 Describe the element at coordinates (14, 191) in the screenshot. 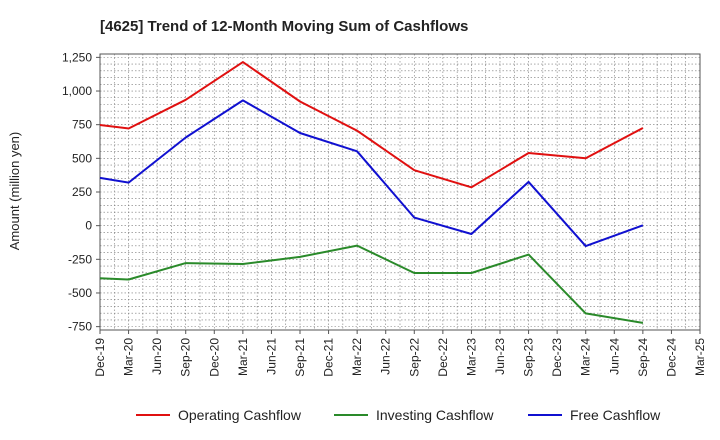

I see `y-axis-label: Amount (million yen)` at that location.